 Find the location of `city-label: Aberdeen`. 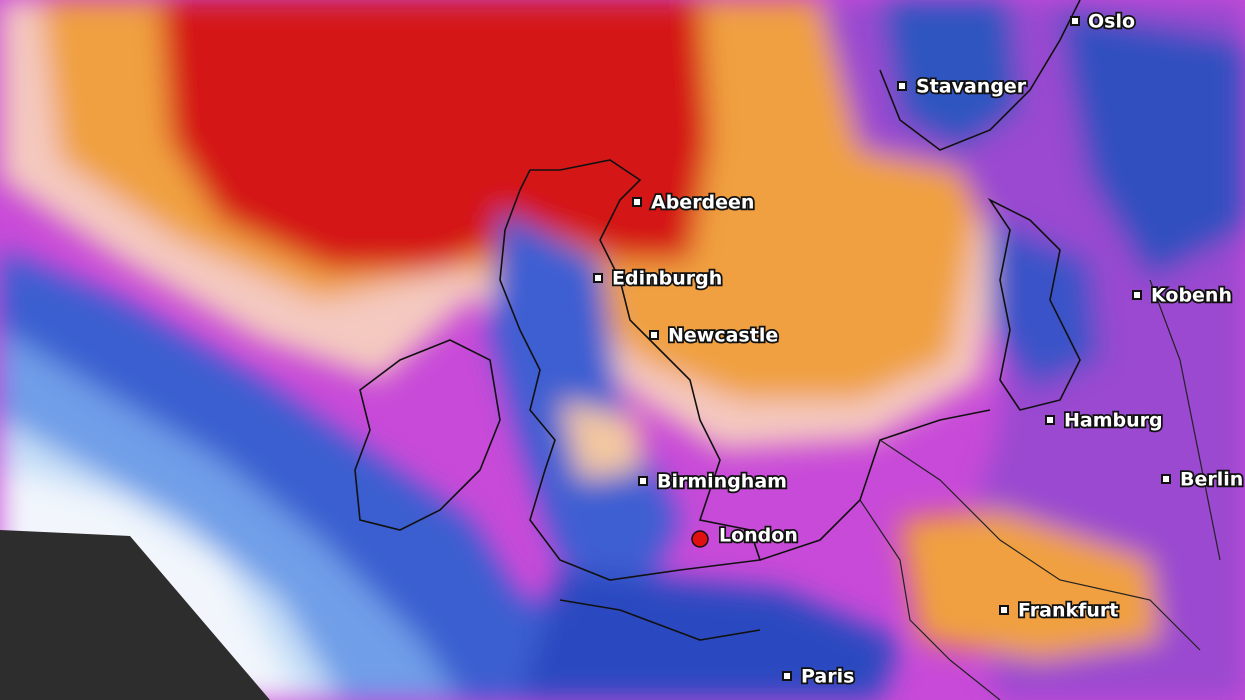

city-label: Aberdeen is located at coordinates (702, 203).